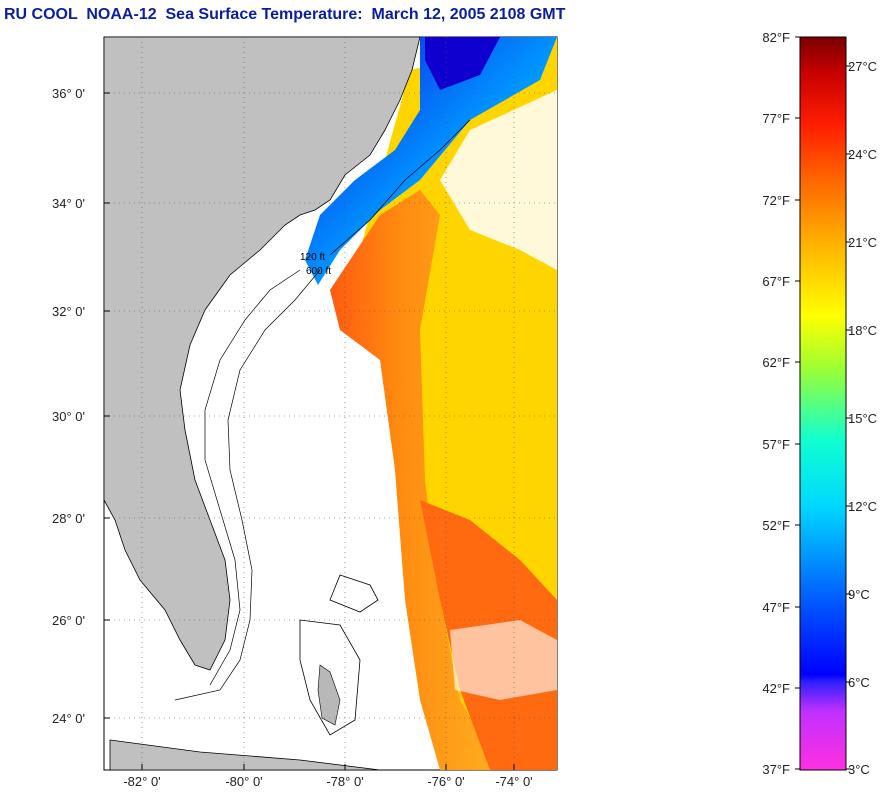 Image resolution: width=889 pixels, height=793 pixels. I want to click on colorbar-c-label: 12°C, so click(863, 506).